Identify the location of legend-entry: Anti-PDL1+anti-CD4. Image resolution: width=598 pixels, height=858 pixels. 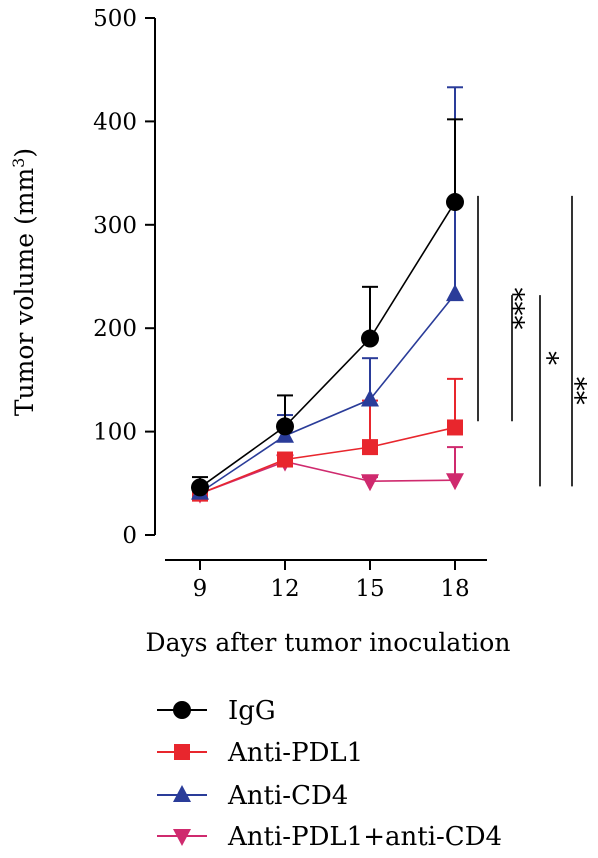
(329, 837).